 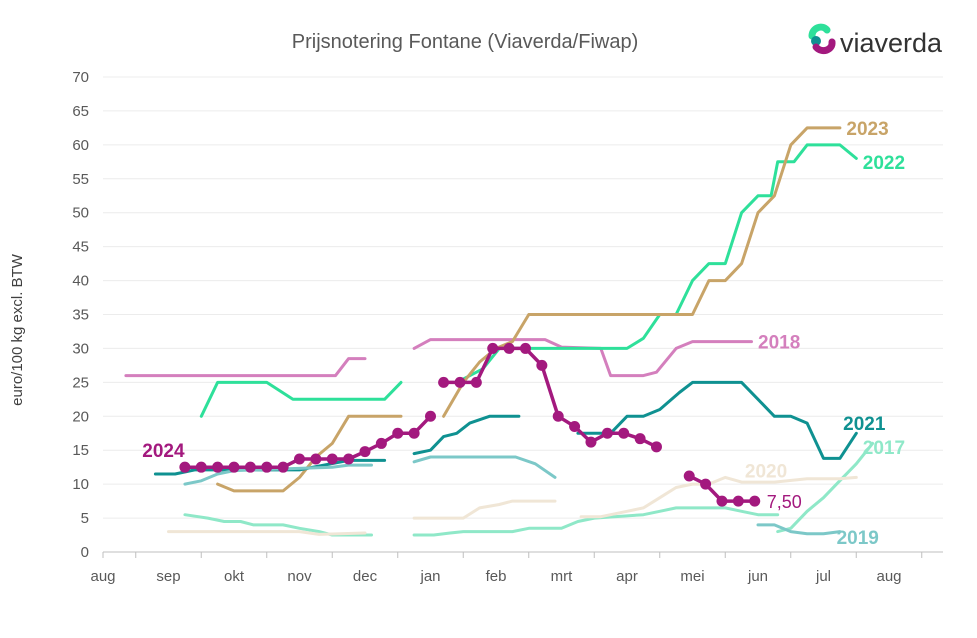 What do you see at coordinates (80, 315) in the screenshot?
I see `y-tick-label: 35` at bounding box center [80, 315].